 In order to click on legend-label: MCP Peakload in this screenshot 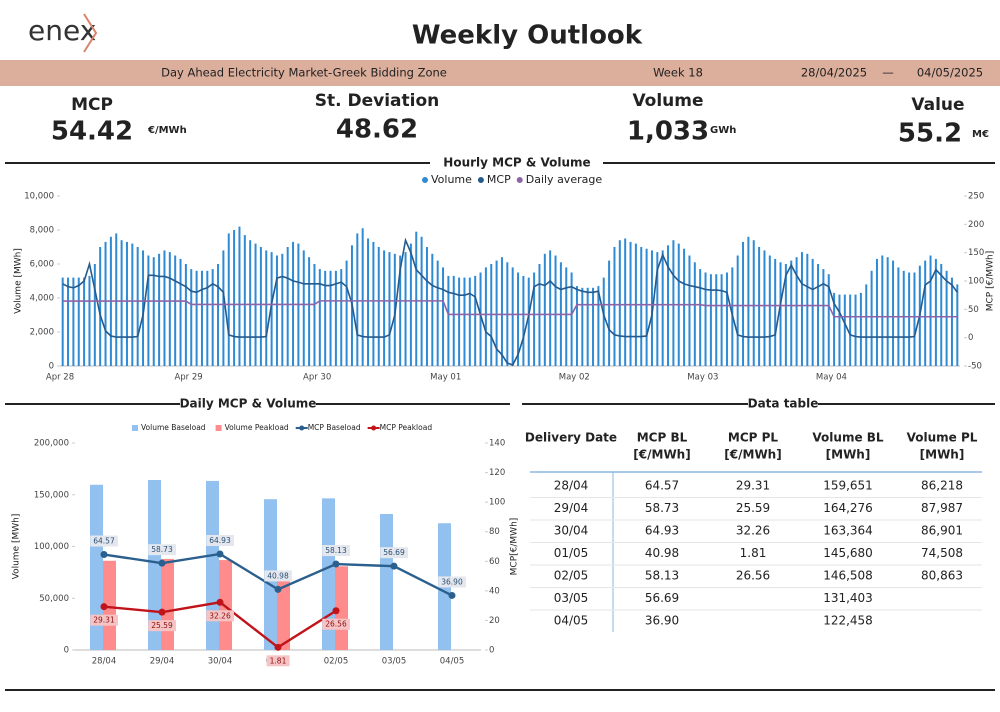, I will do `click(406, 427)`.